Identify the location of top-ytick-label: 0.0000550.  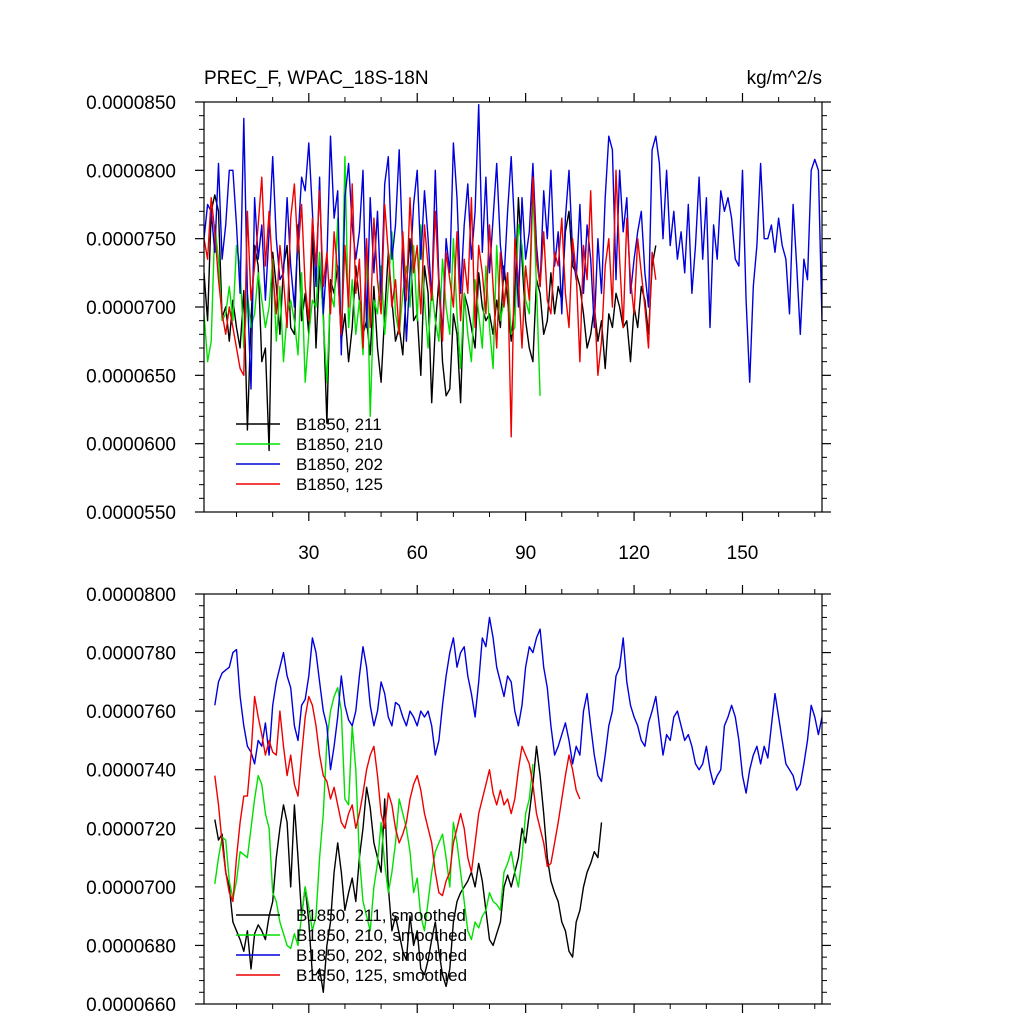
(131, 513).